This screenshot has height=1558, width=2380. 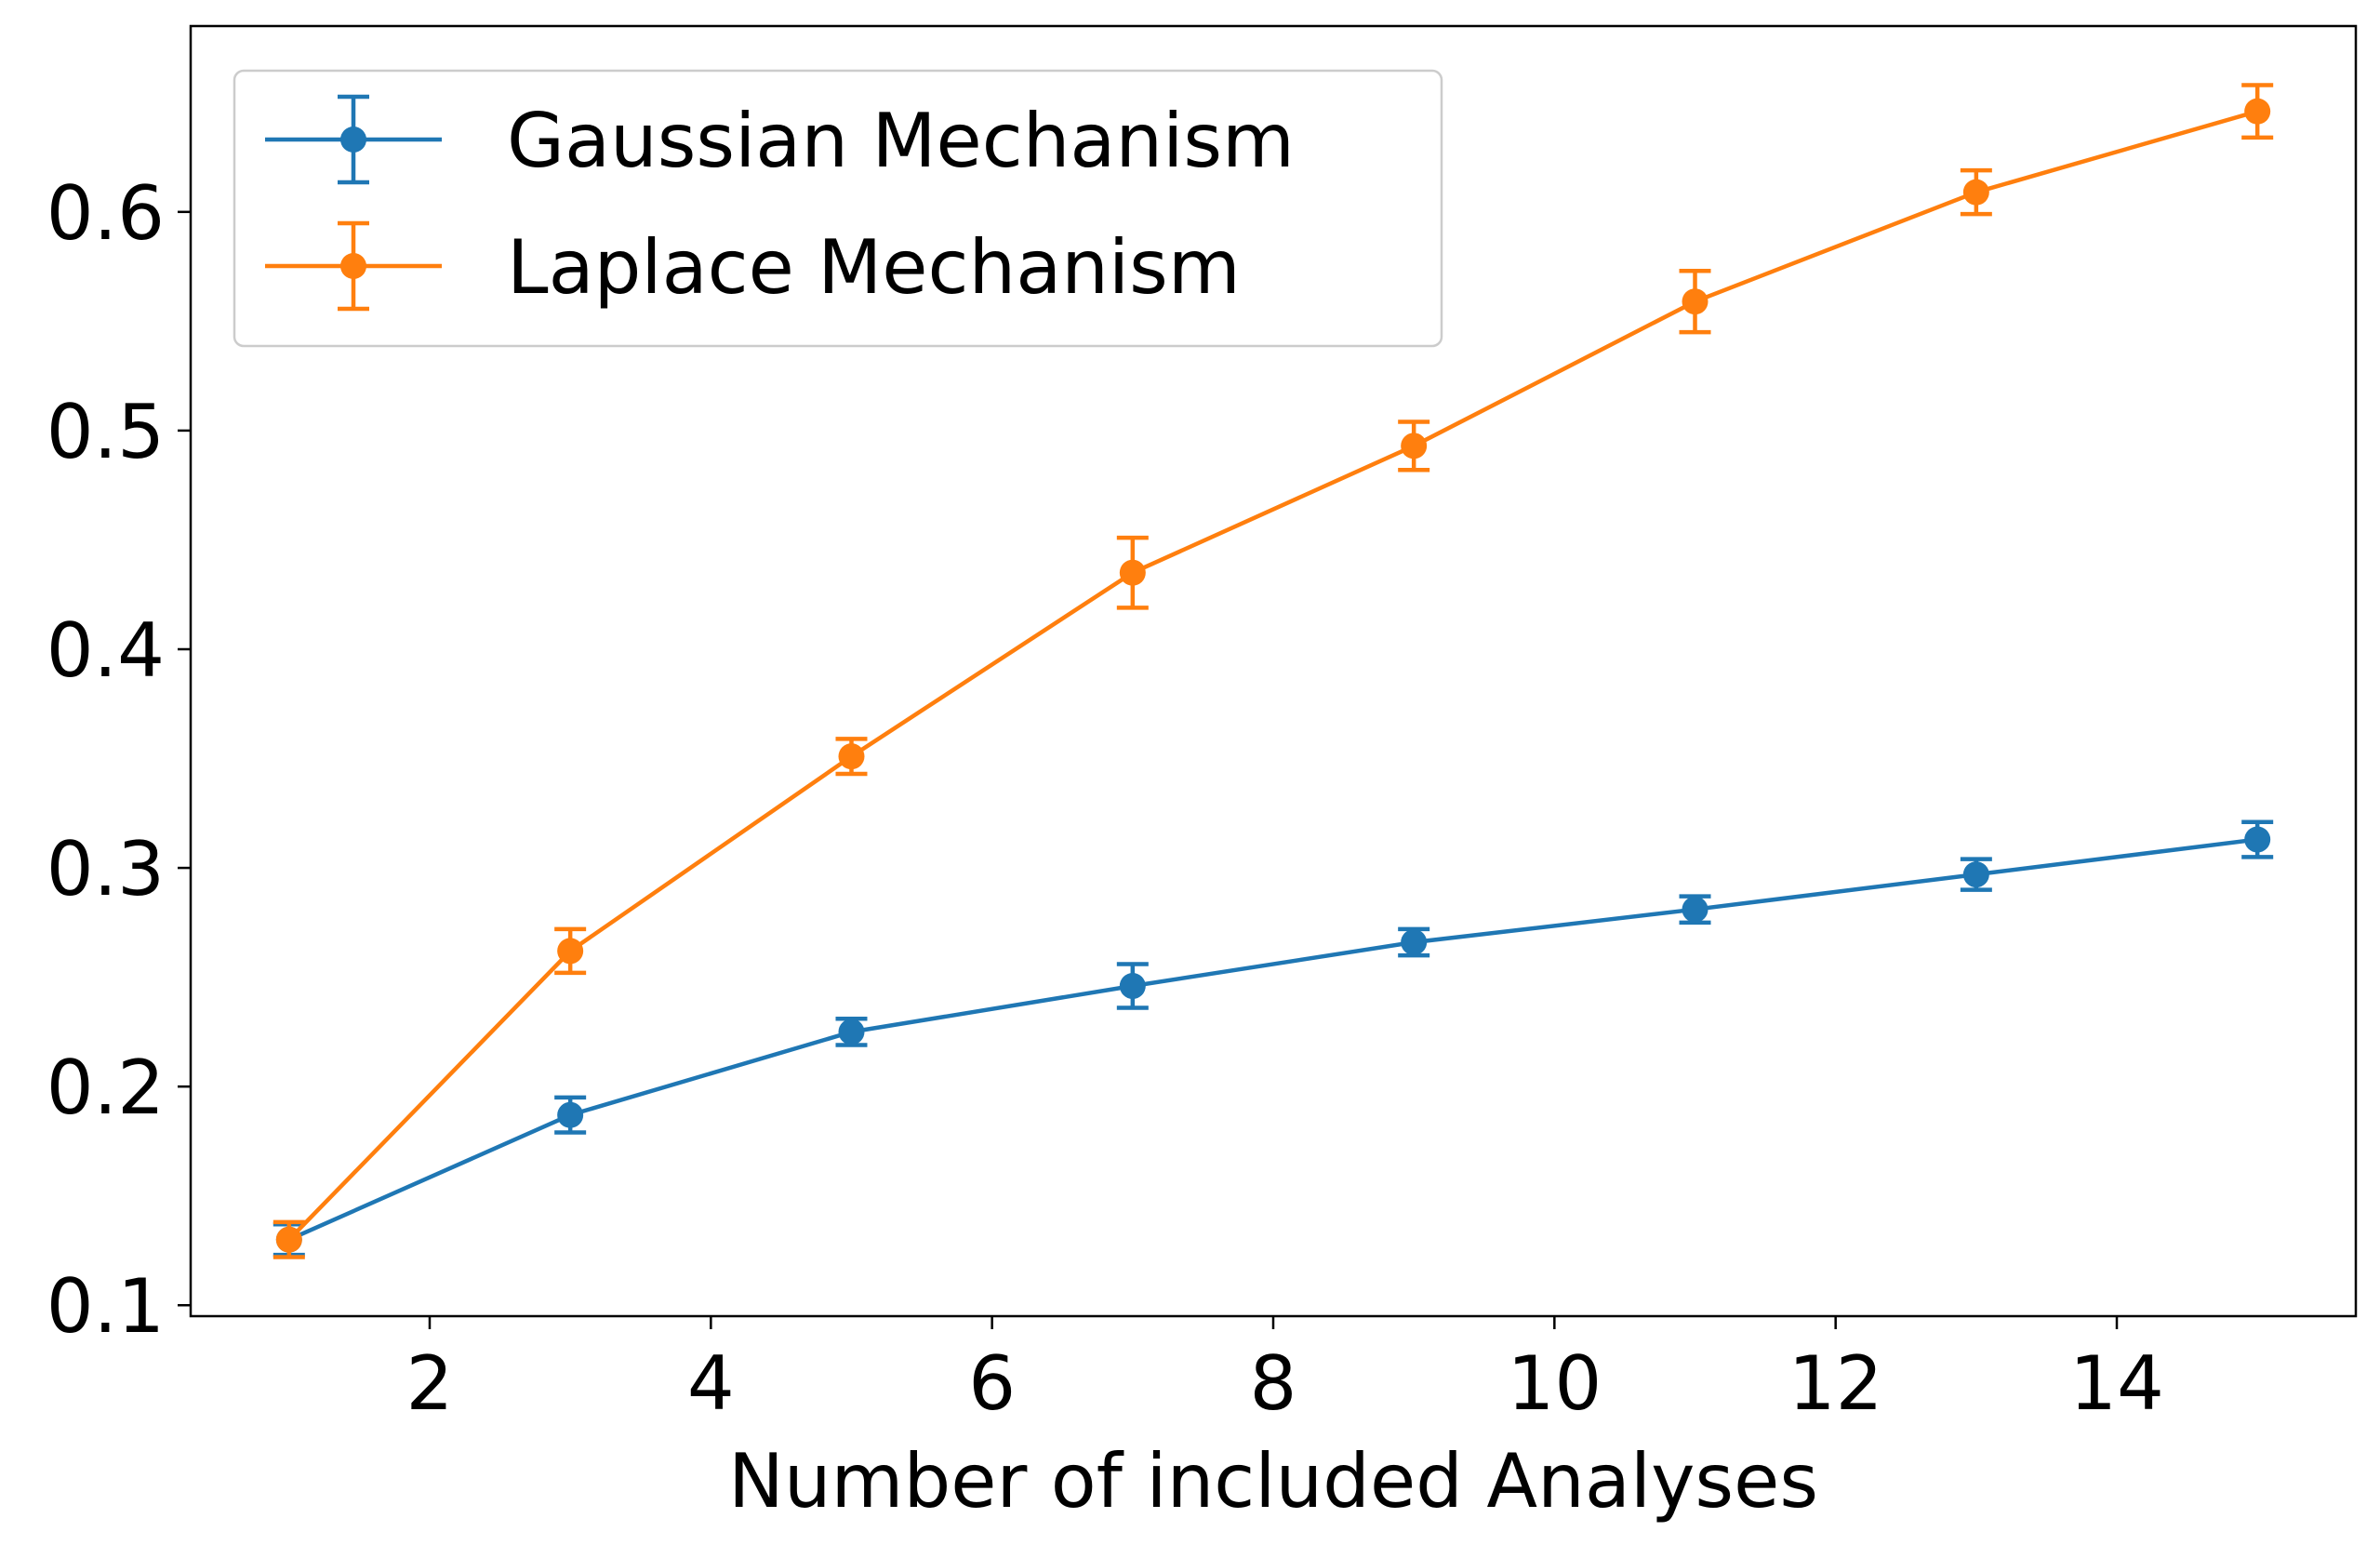 I want to click on legend: Gaussian Mechanism Laplace Mechanism, so click(x=838, y=208).